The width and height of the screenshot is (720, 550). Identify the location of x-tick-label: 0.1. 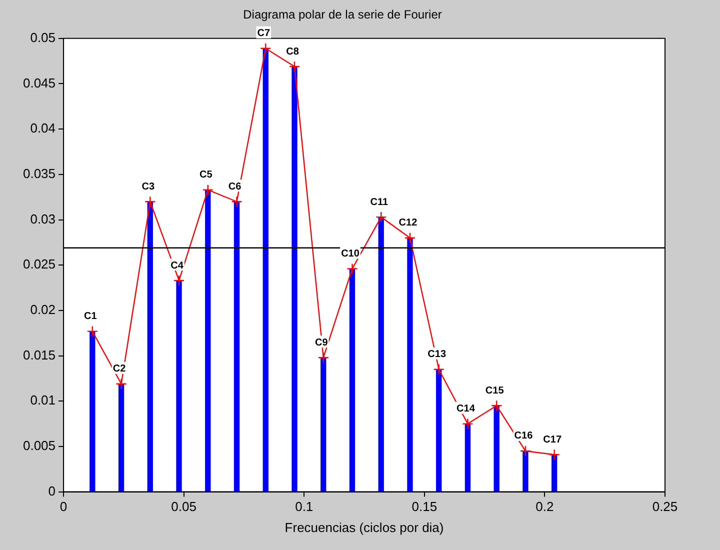
(304, 506).